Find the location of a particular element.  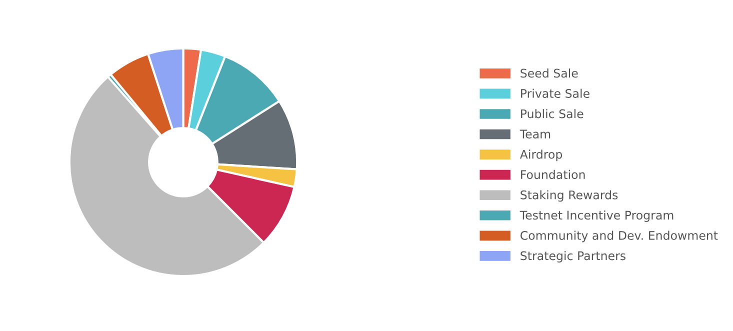

legend-label: Staking Rewards is located at coordinates (569, 196).